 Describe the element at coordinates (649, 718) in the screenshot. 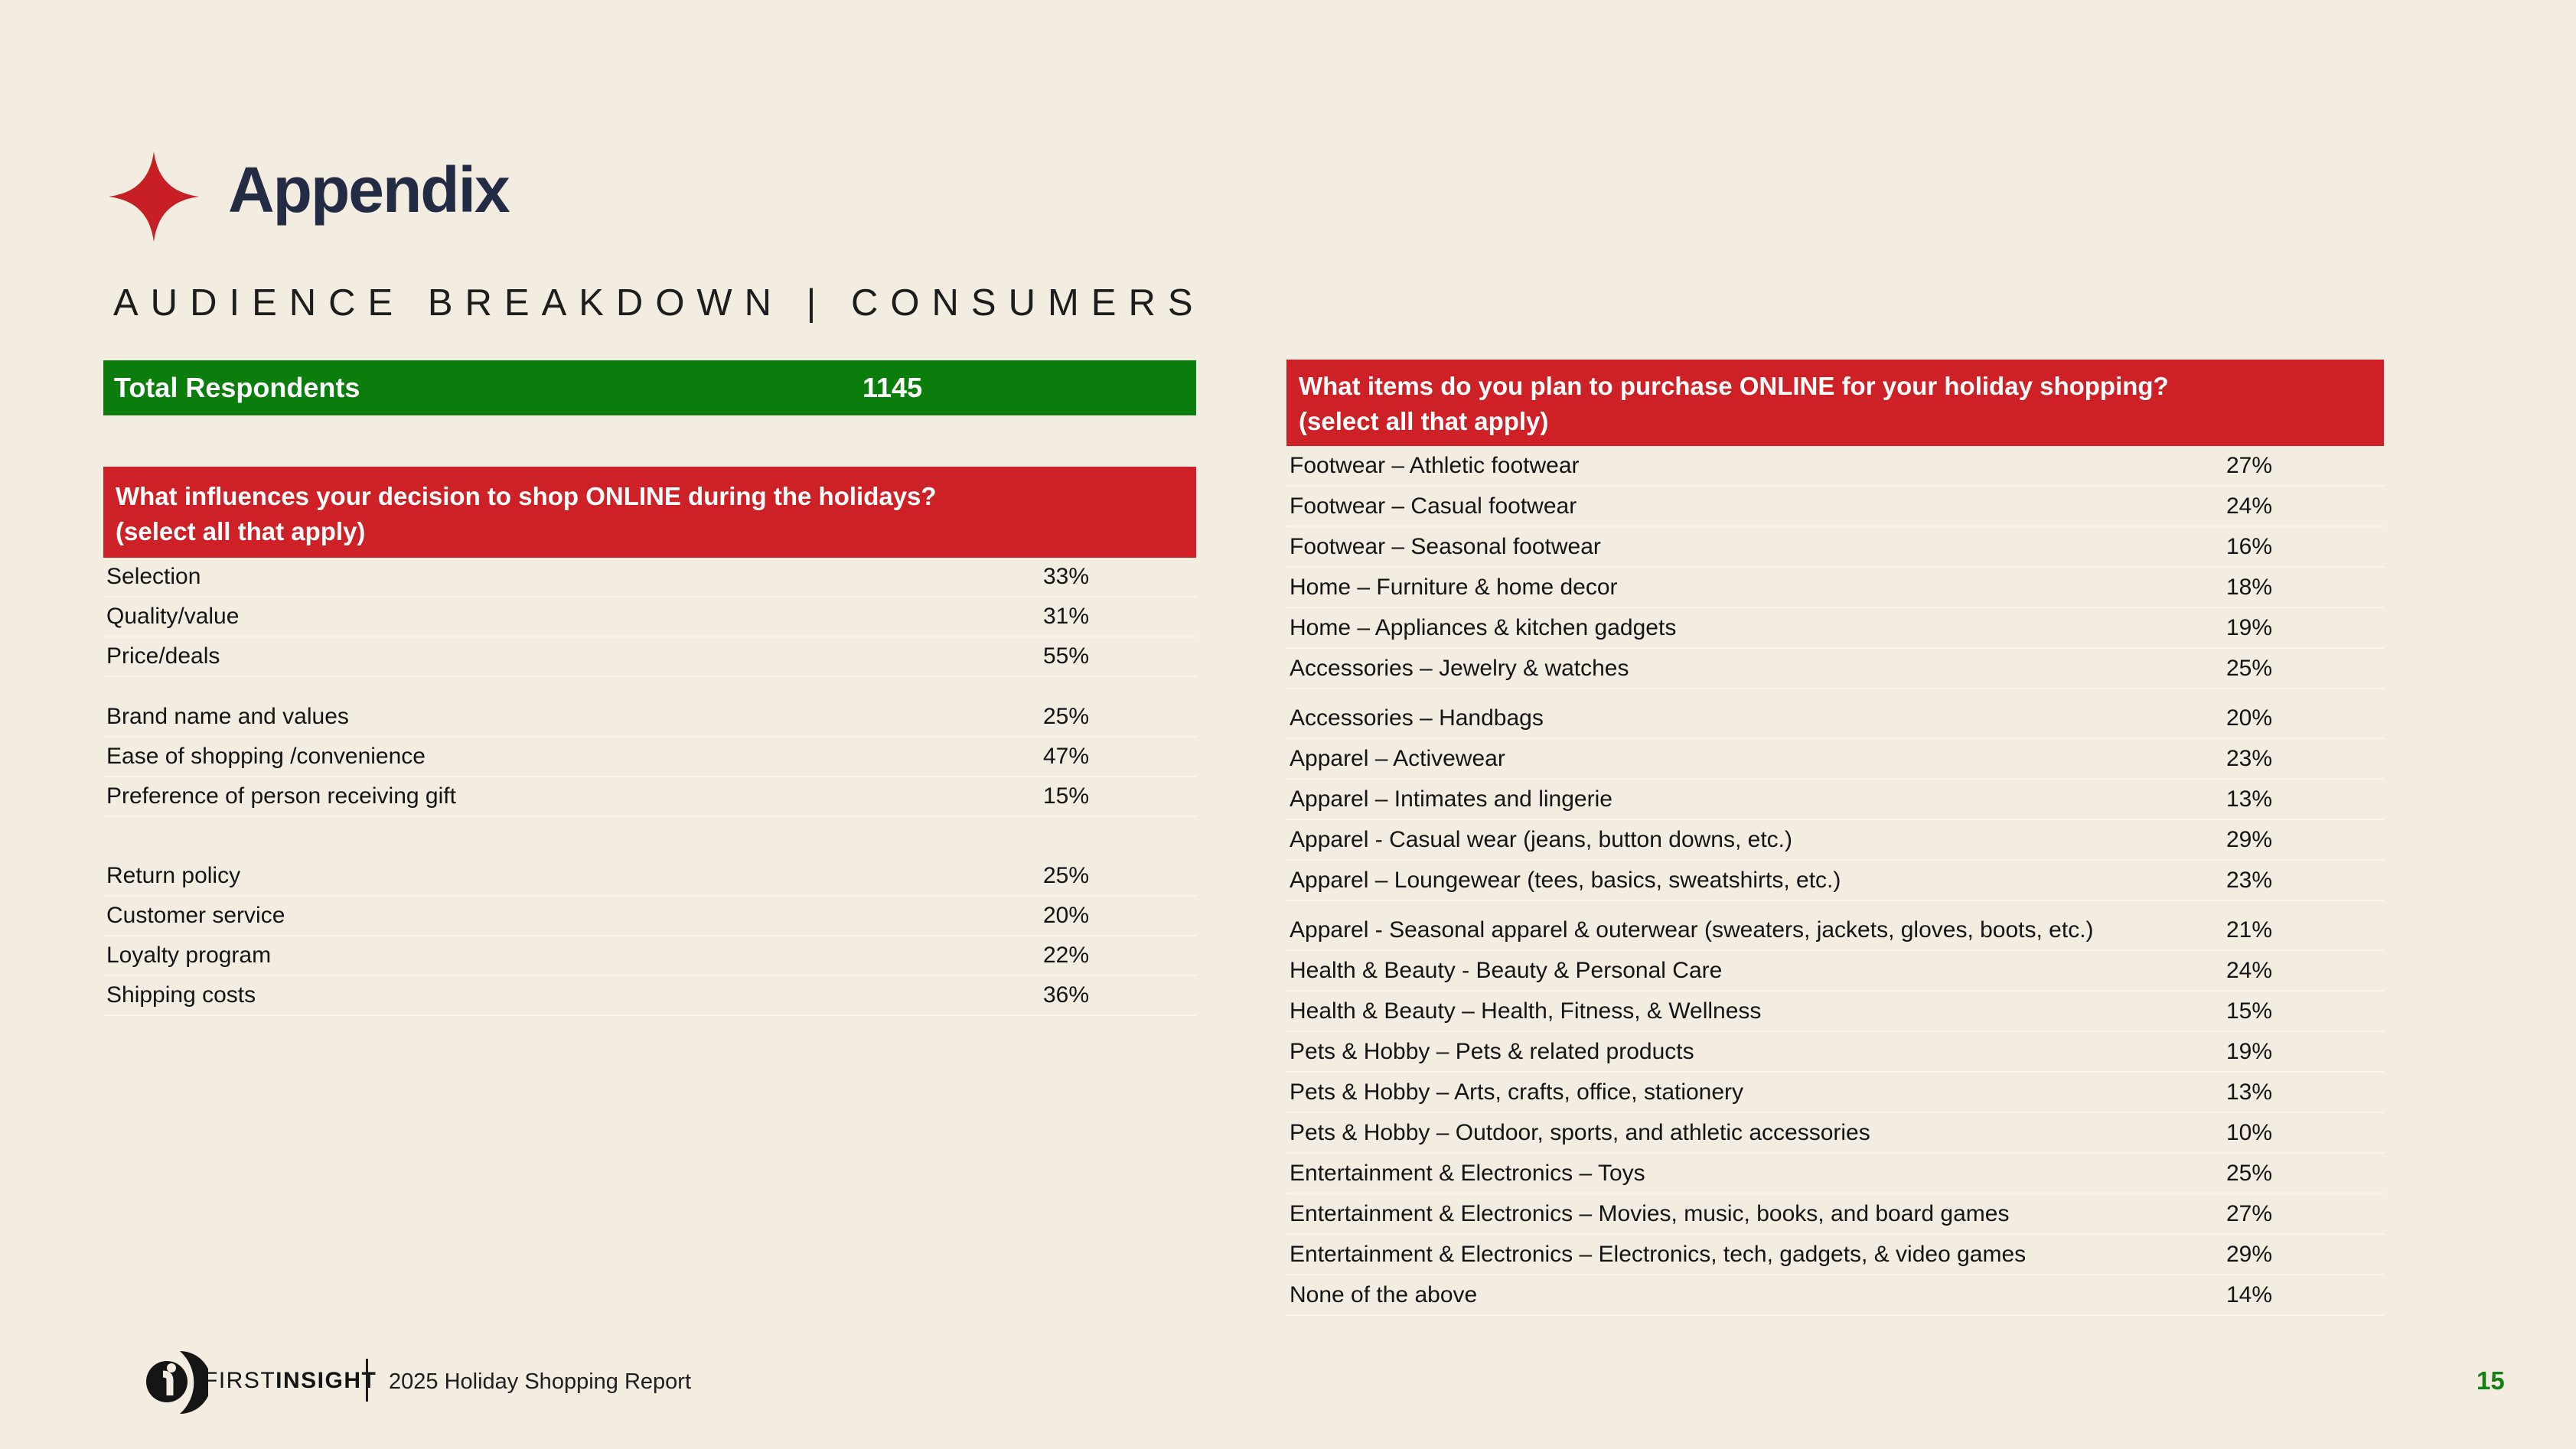

I see `table-row: Brand name and values 25%` at that location.